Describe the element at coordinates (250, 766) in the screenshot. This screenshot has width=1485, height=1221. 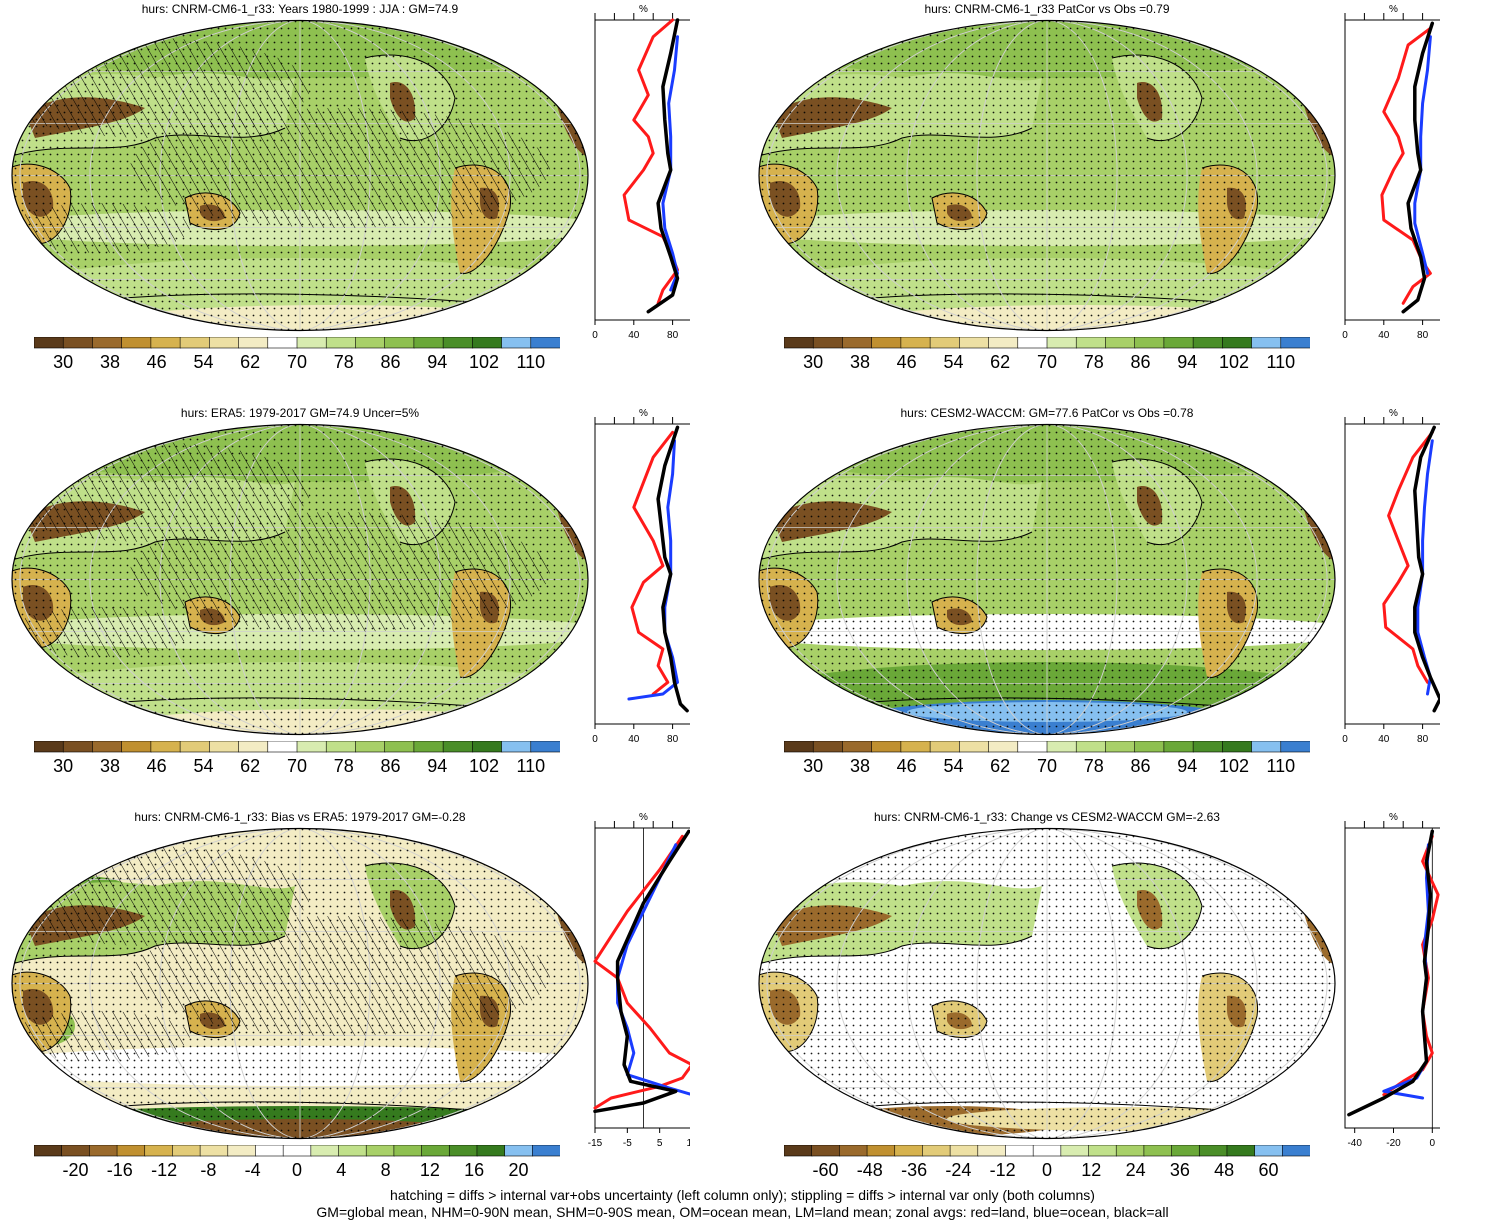
I see `colorbar-tick-label: 62` at that location.